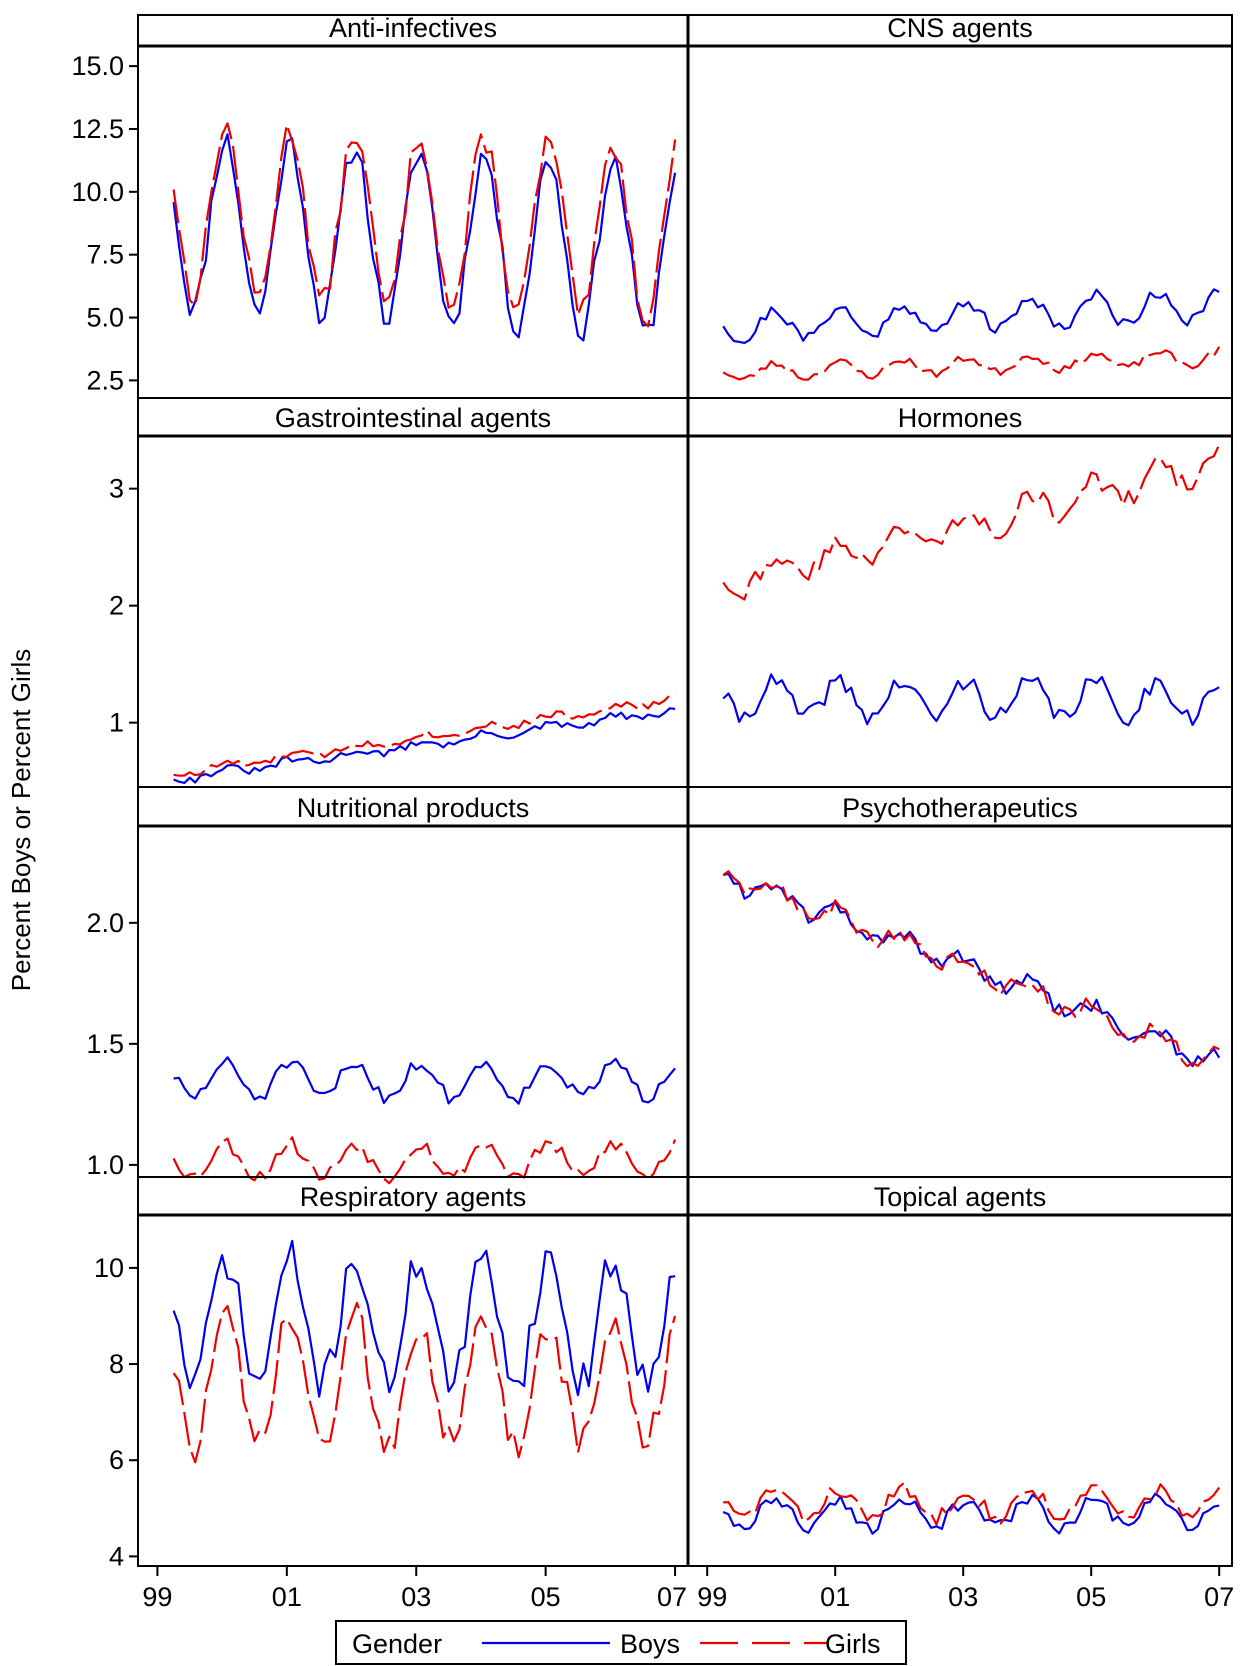  What do you see at coordinates (853, 1644) in the screenshot?
I see `legend-label-girls: Girls` at bounding box center [853, 1644].